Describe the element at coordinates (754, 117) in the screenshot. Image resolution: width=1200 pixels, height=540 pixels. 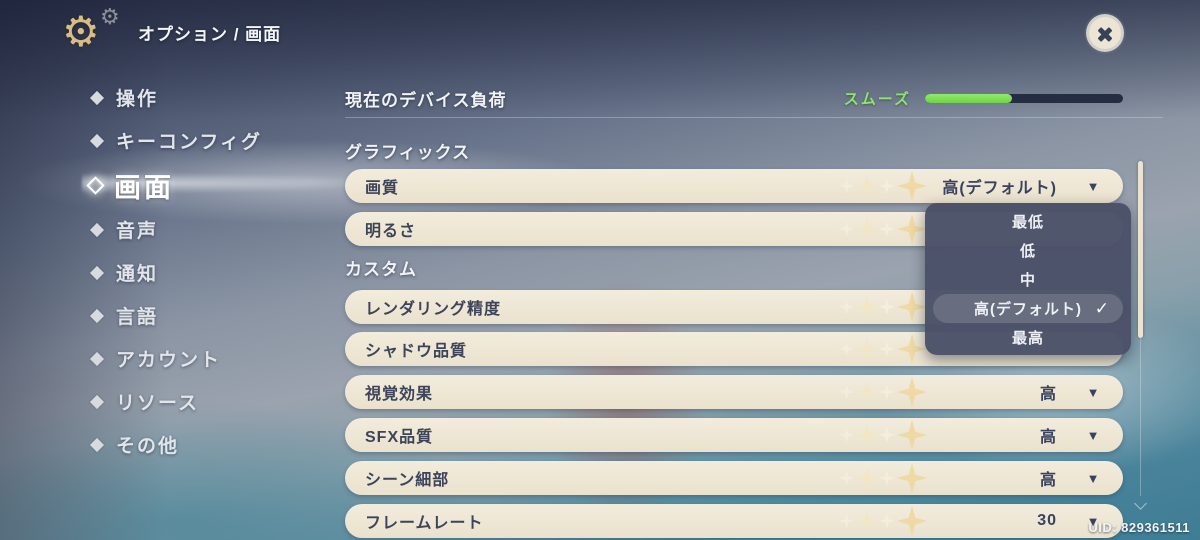
I see `section-divider` at that location.